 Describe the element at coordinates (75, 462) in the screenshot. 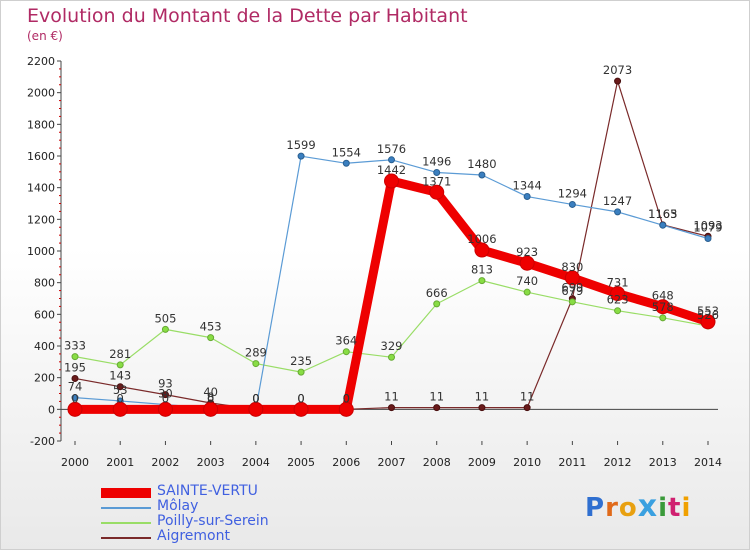

I see `x-tick-label: 2000` at that location.